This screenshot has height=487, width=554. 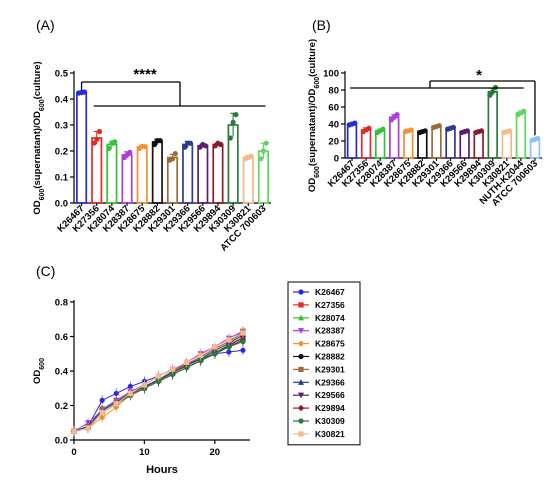 I want to click on panel-c-x-tick-label: 0, so click(x=73, y=452).